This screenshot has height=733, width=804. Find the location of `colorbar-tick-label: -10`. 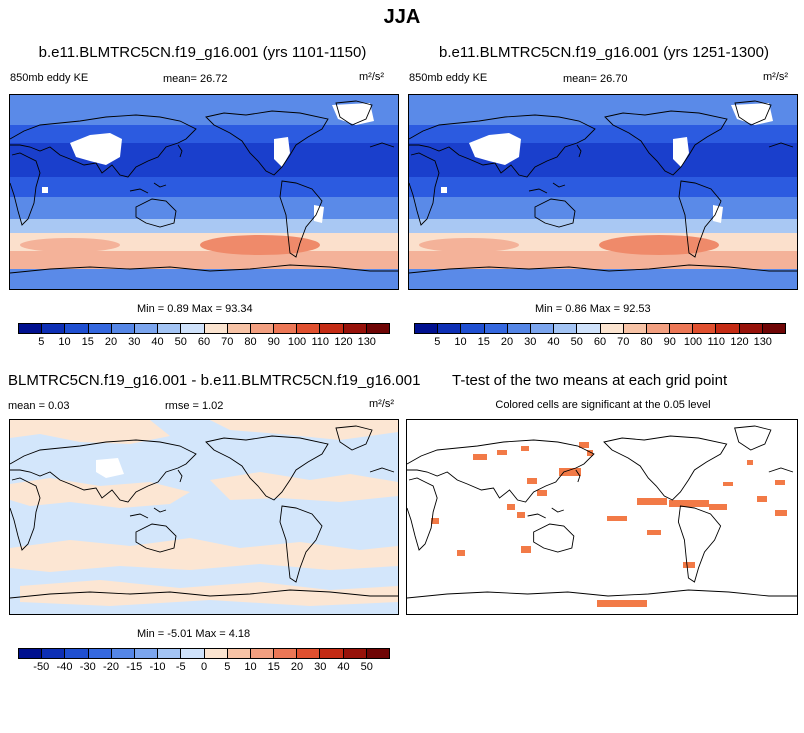

colorbar-tick-label: -10 is located at coordinates (157, 667).